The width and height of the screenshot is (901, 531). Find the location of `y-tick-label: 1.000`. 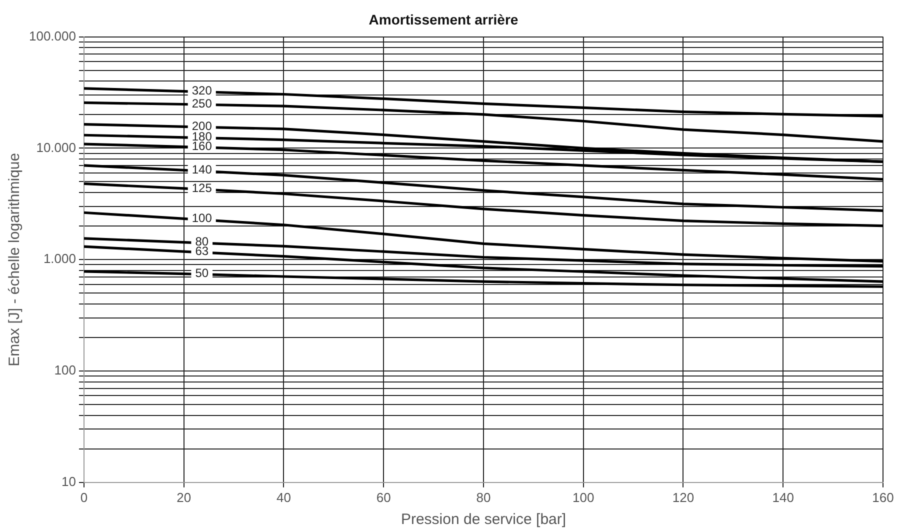

y-tick-label: 1.000 is located at coordinates (59, 258).